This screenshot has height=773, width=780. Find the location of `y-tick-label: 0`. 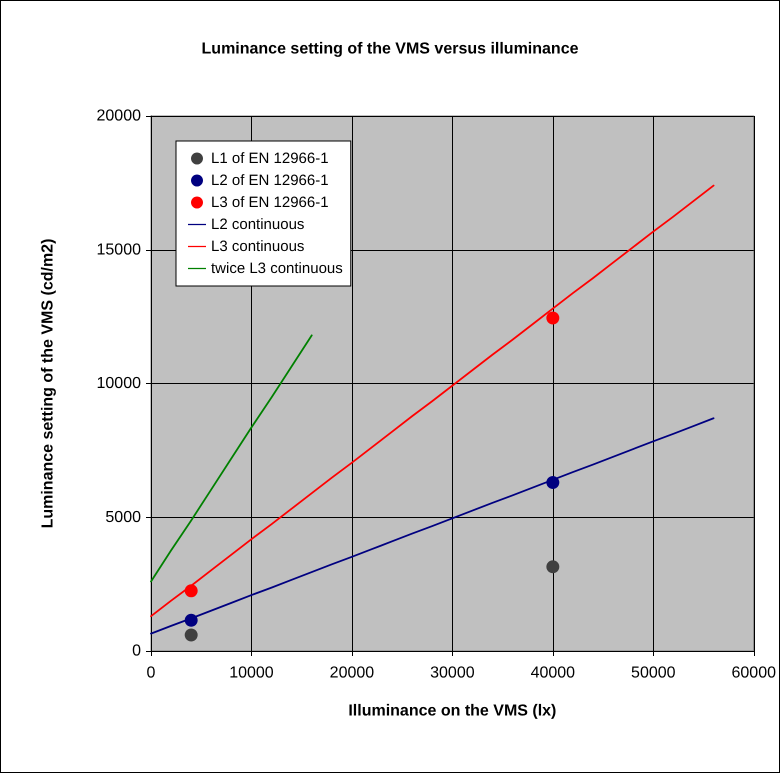

y-tick-label: 0 is located at coordinates (137, 651).